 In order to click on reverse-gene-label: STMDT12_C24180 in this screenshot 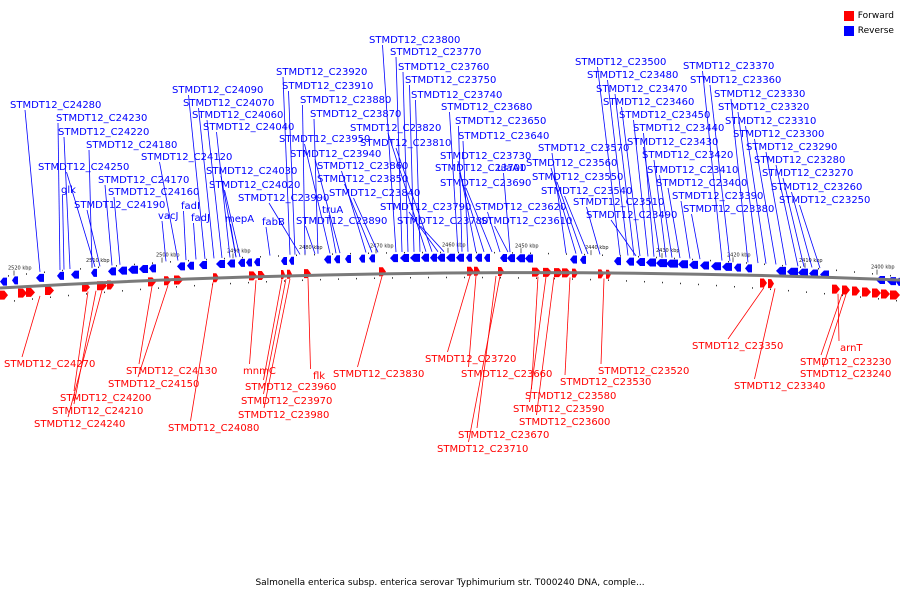, I will do `click(131, 145)`.